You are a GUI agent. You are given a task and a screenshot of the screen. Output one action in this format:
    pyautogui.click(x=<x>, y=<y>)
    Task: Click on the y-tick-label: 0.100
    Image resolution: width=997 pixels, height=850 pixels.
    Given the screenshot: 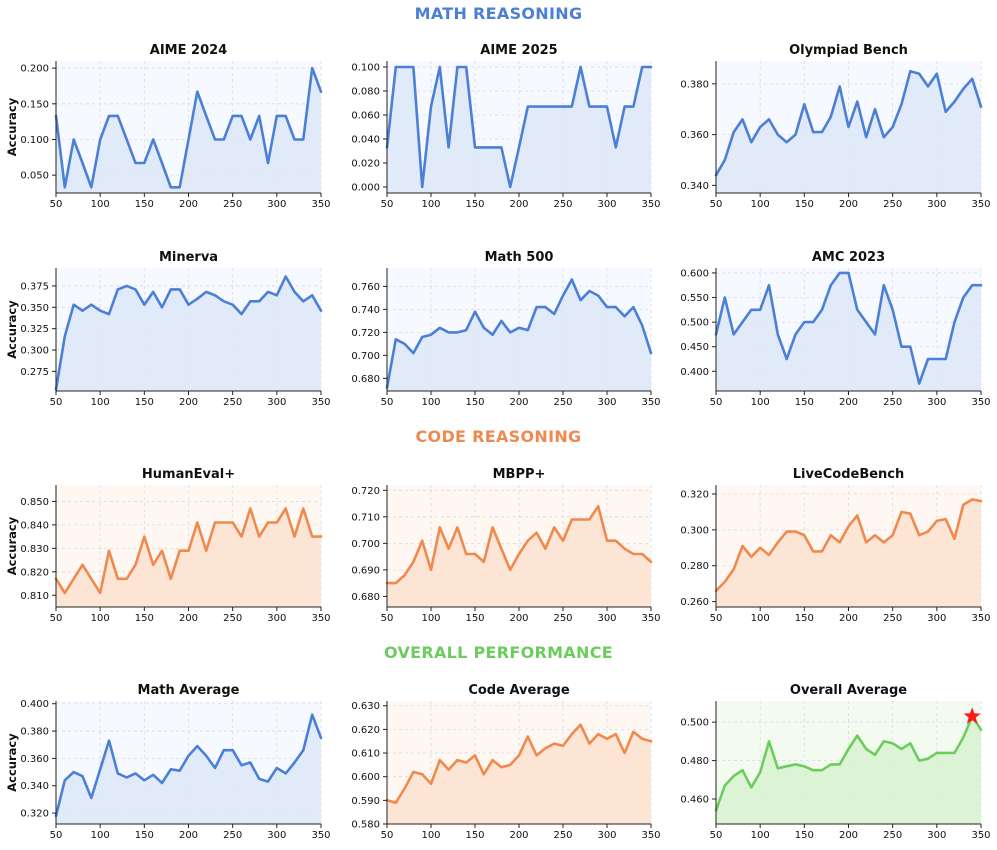 What is the action you would take?
    pyautogui.click(x=365, y=68)
    